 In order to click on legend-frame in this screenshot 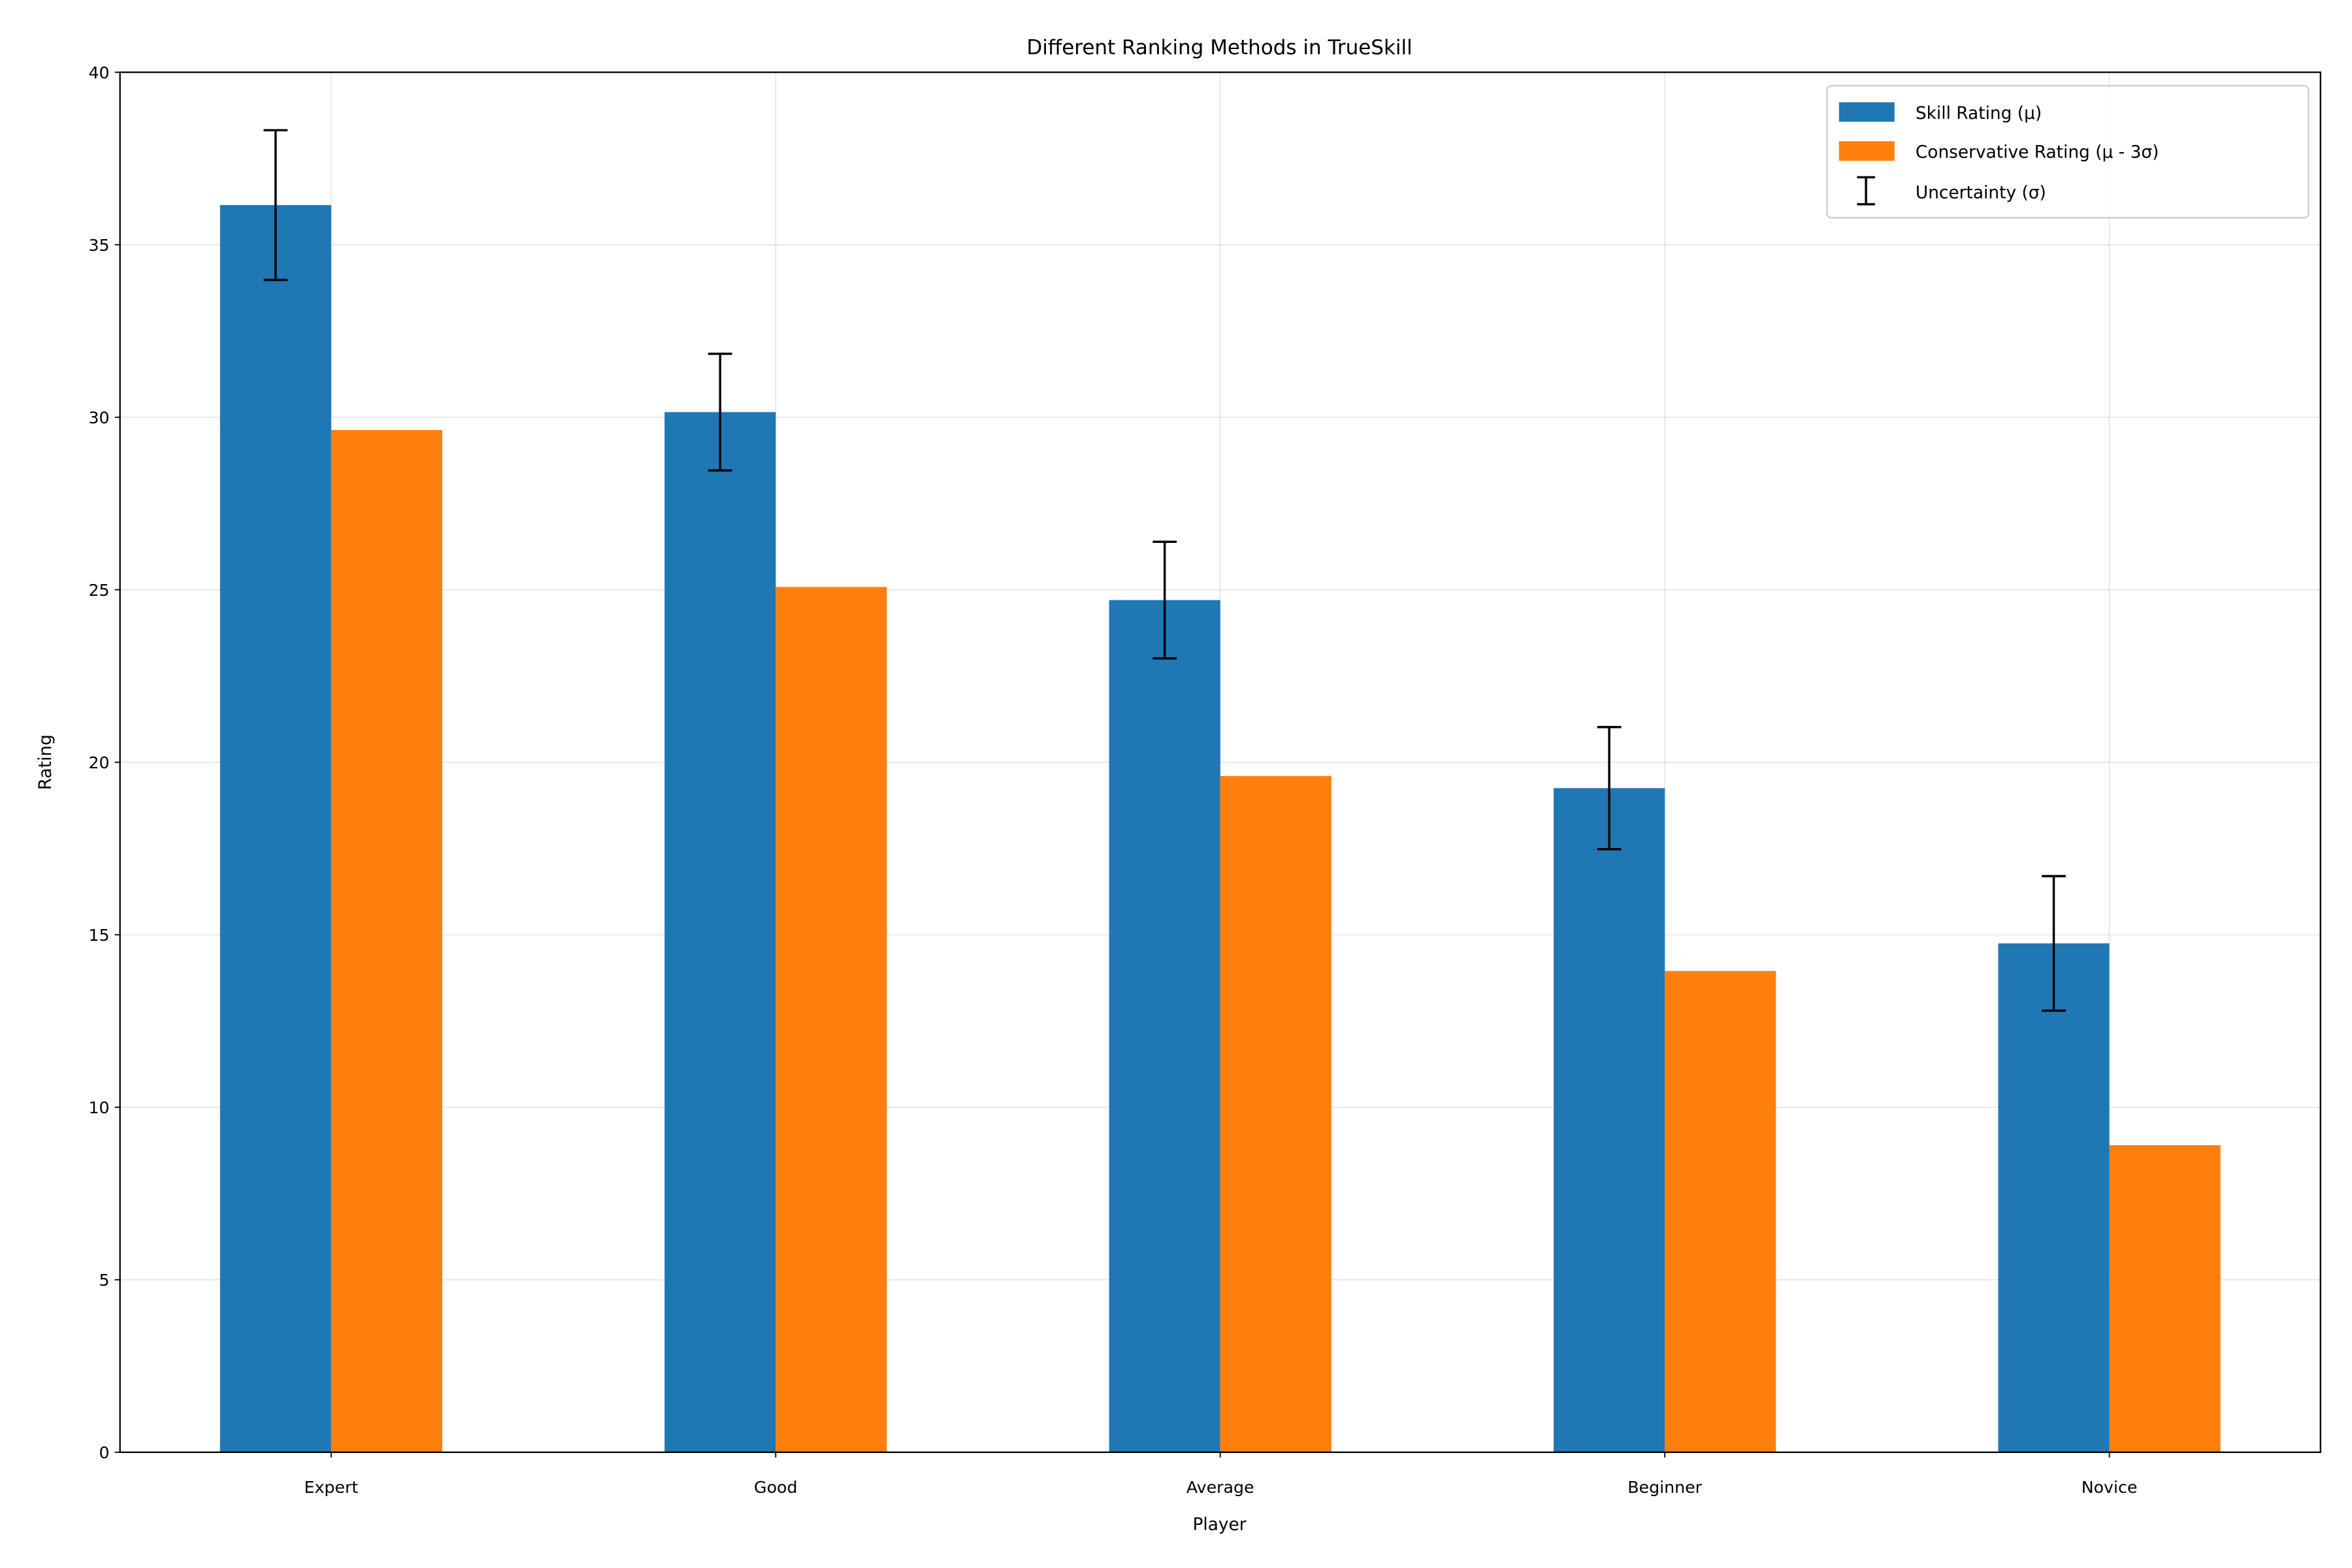, I will do `click(2068, 152)`.